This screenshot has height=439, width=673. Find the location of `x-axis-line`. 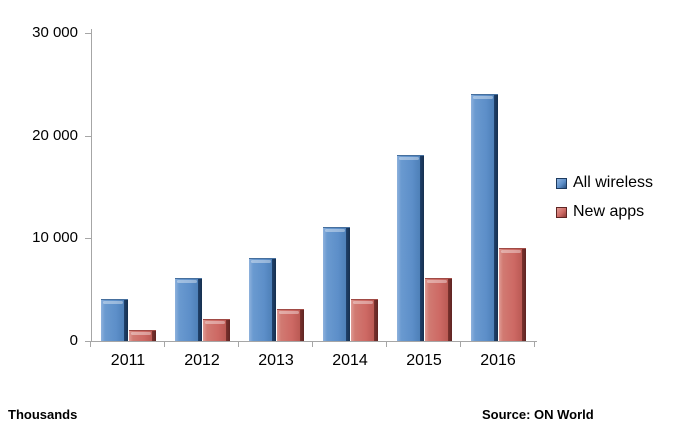

x-axis-line is located at coordinates (311, 341).